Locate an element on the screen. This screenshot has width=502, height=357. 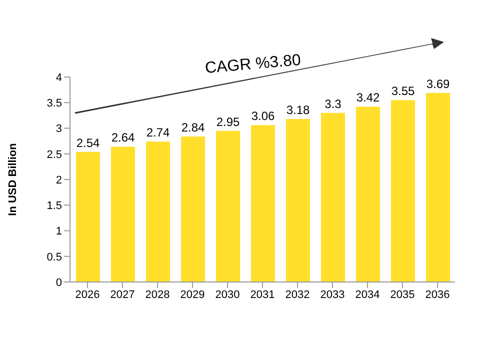
x-tick-label: 2028 is located at coordinates (157, 294).